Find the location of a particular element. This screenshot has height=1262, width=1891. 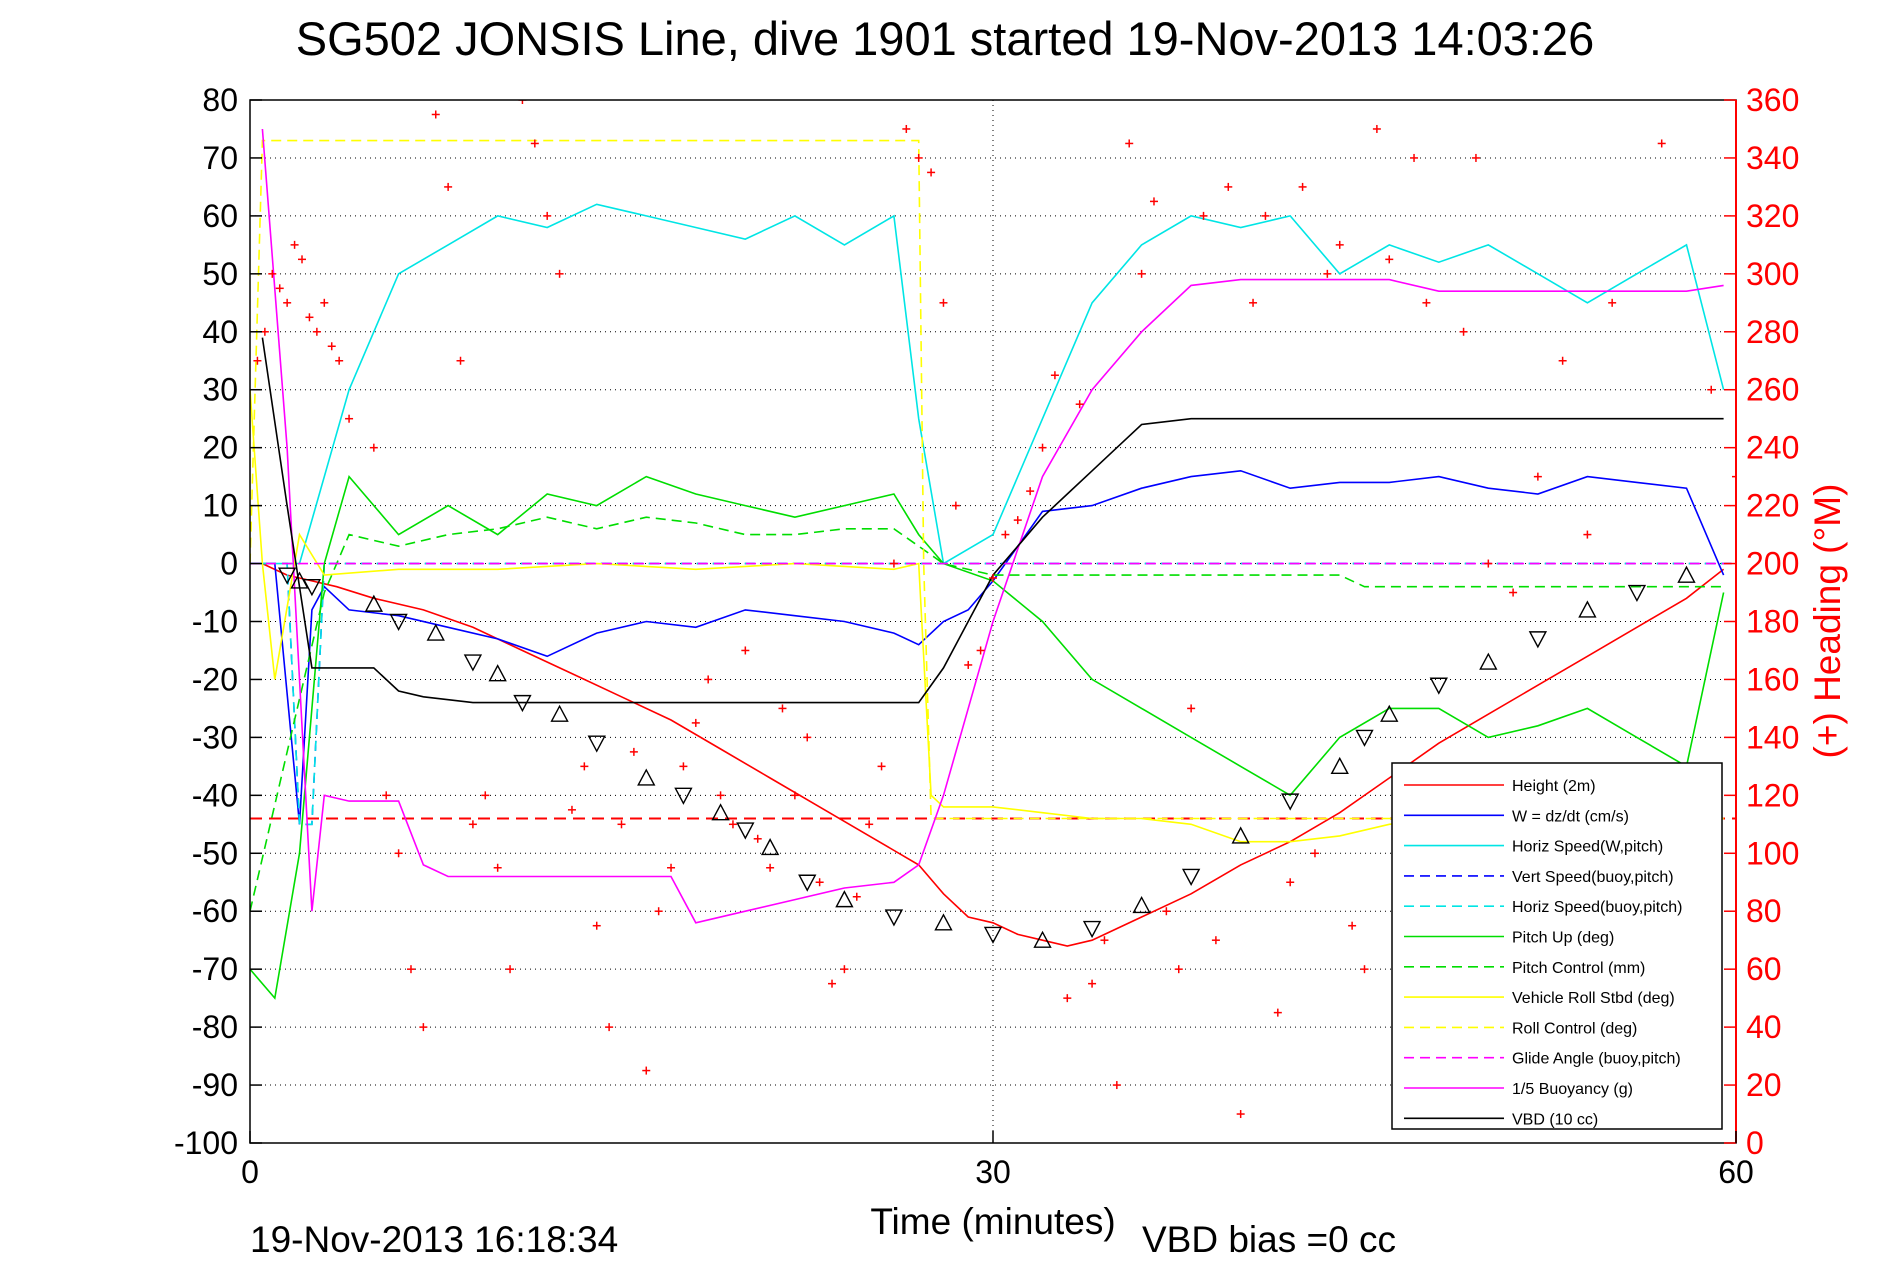

right-tick-label: 80 is located at coordinates (1764, 911).